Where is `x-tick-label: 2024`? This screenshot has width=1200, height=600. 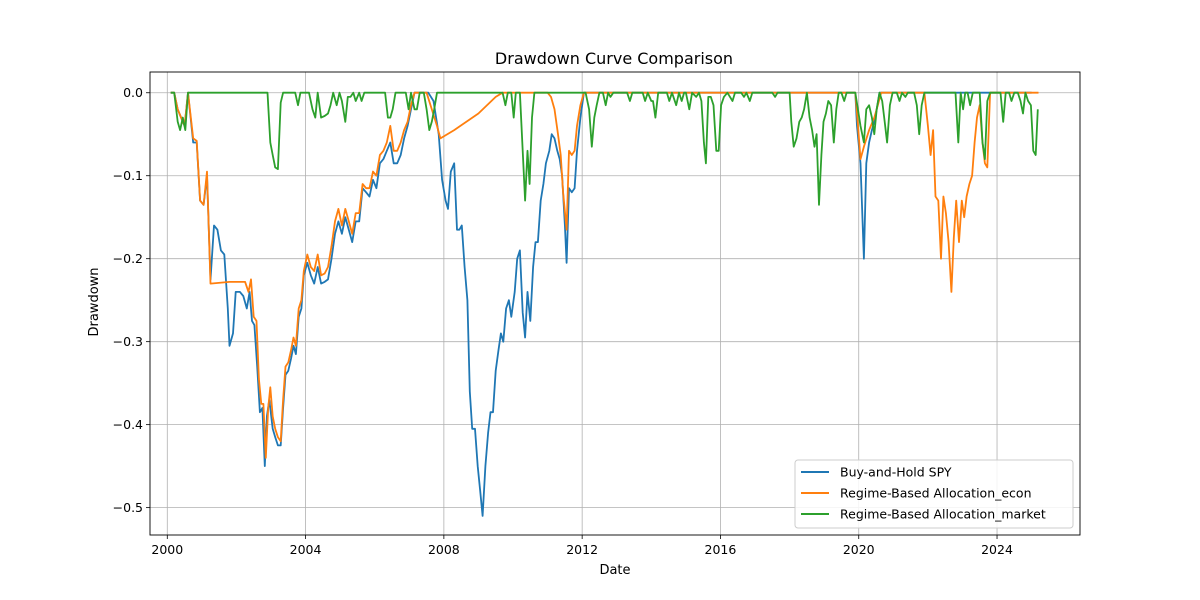
x-tick-label: 2024 is located at coordinates (997, 549).